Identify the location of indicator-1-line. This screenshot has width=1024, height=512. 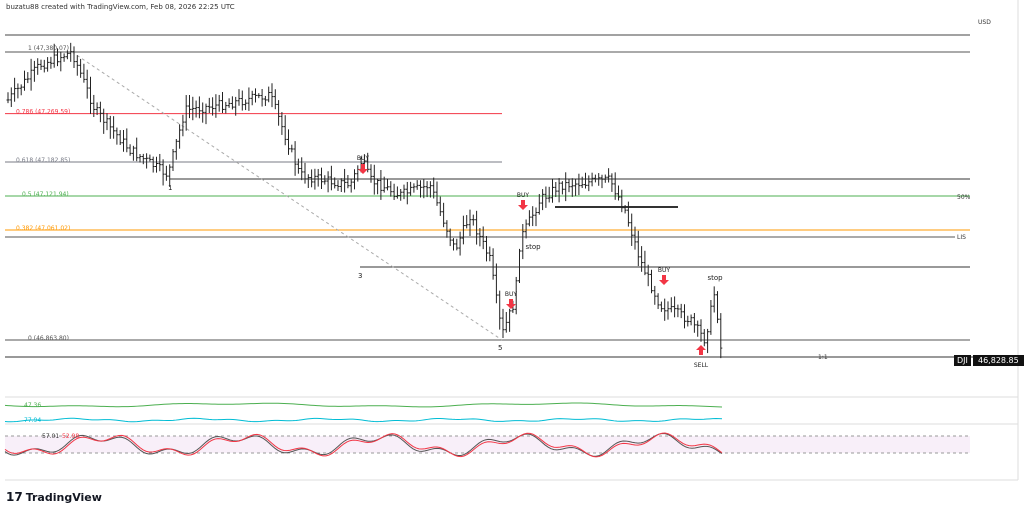
(363, 405).